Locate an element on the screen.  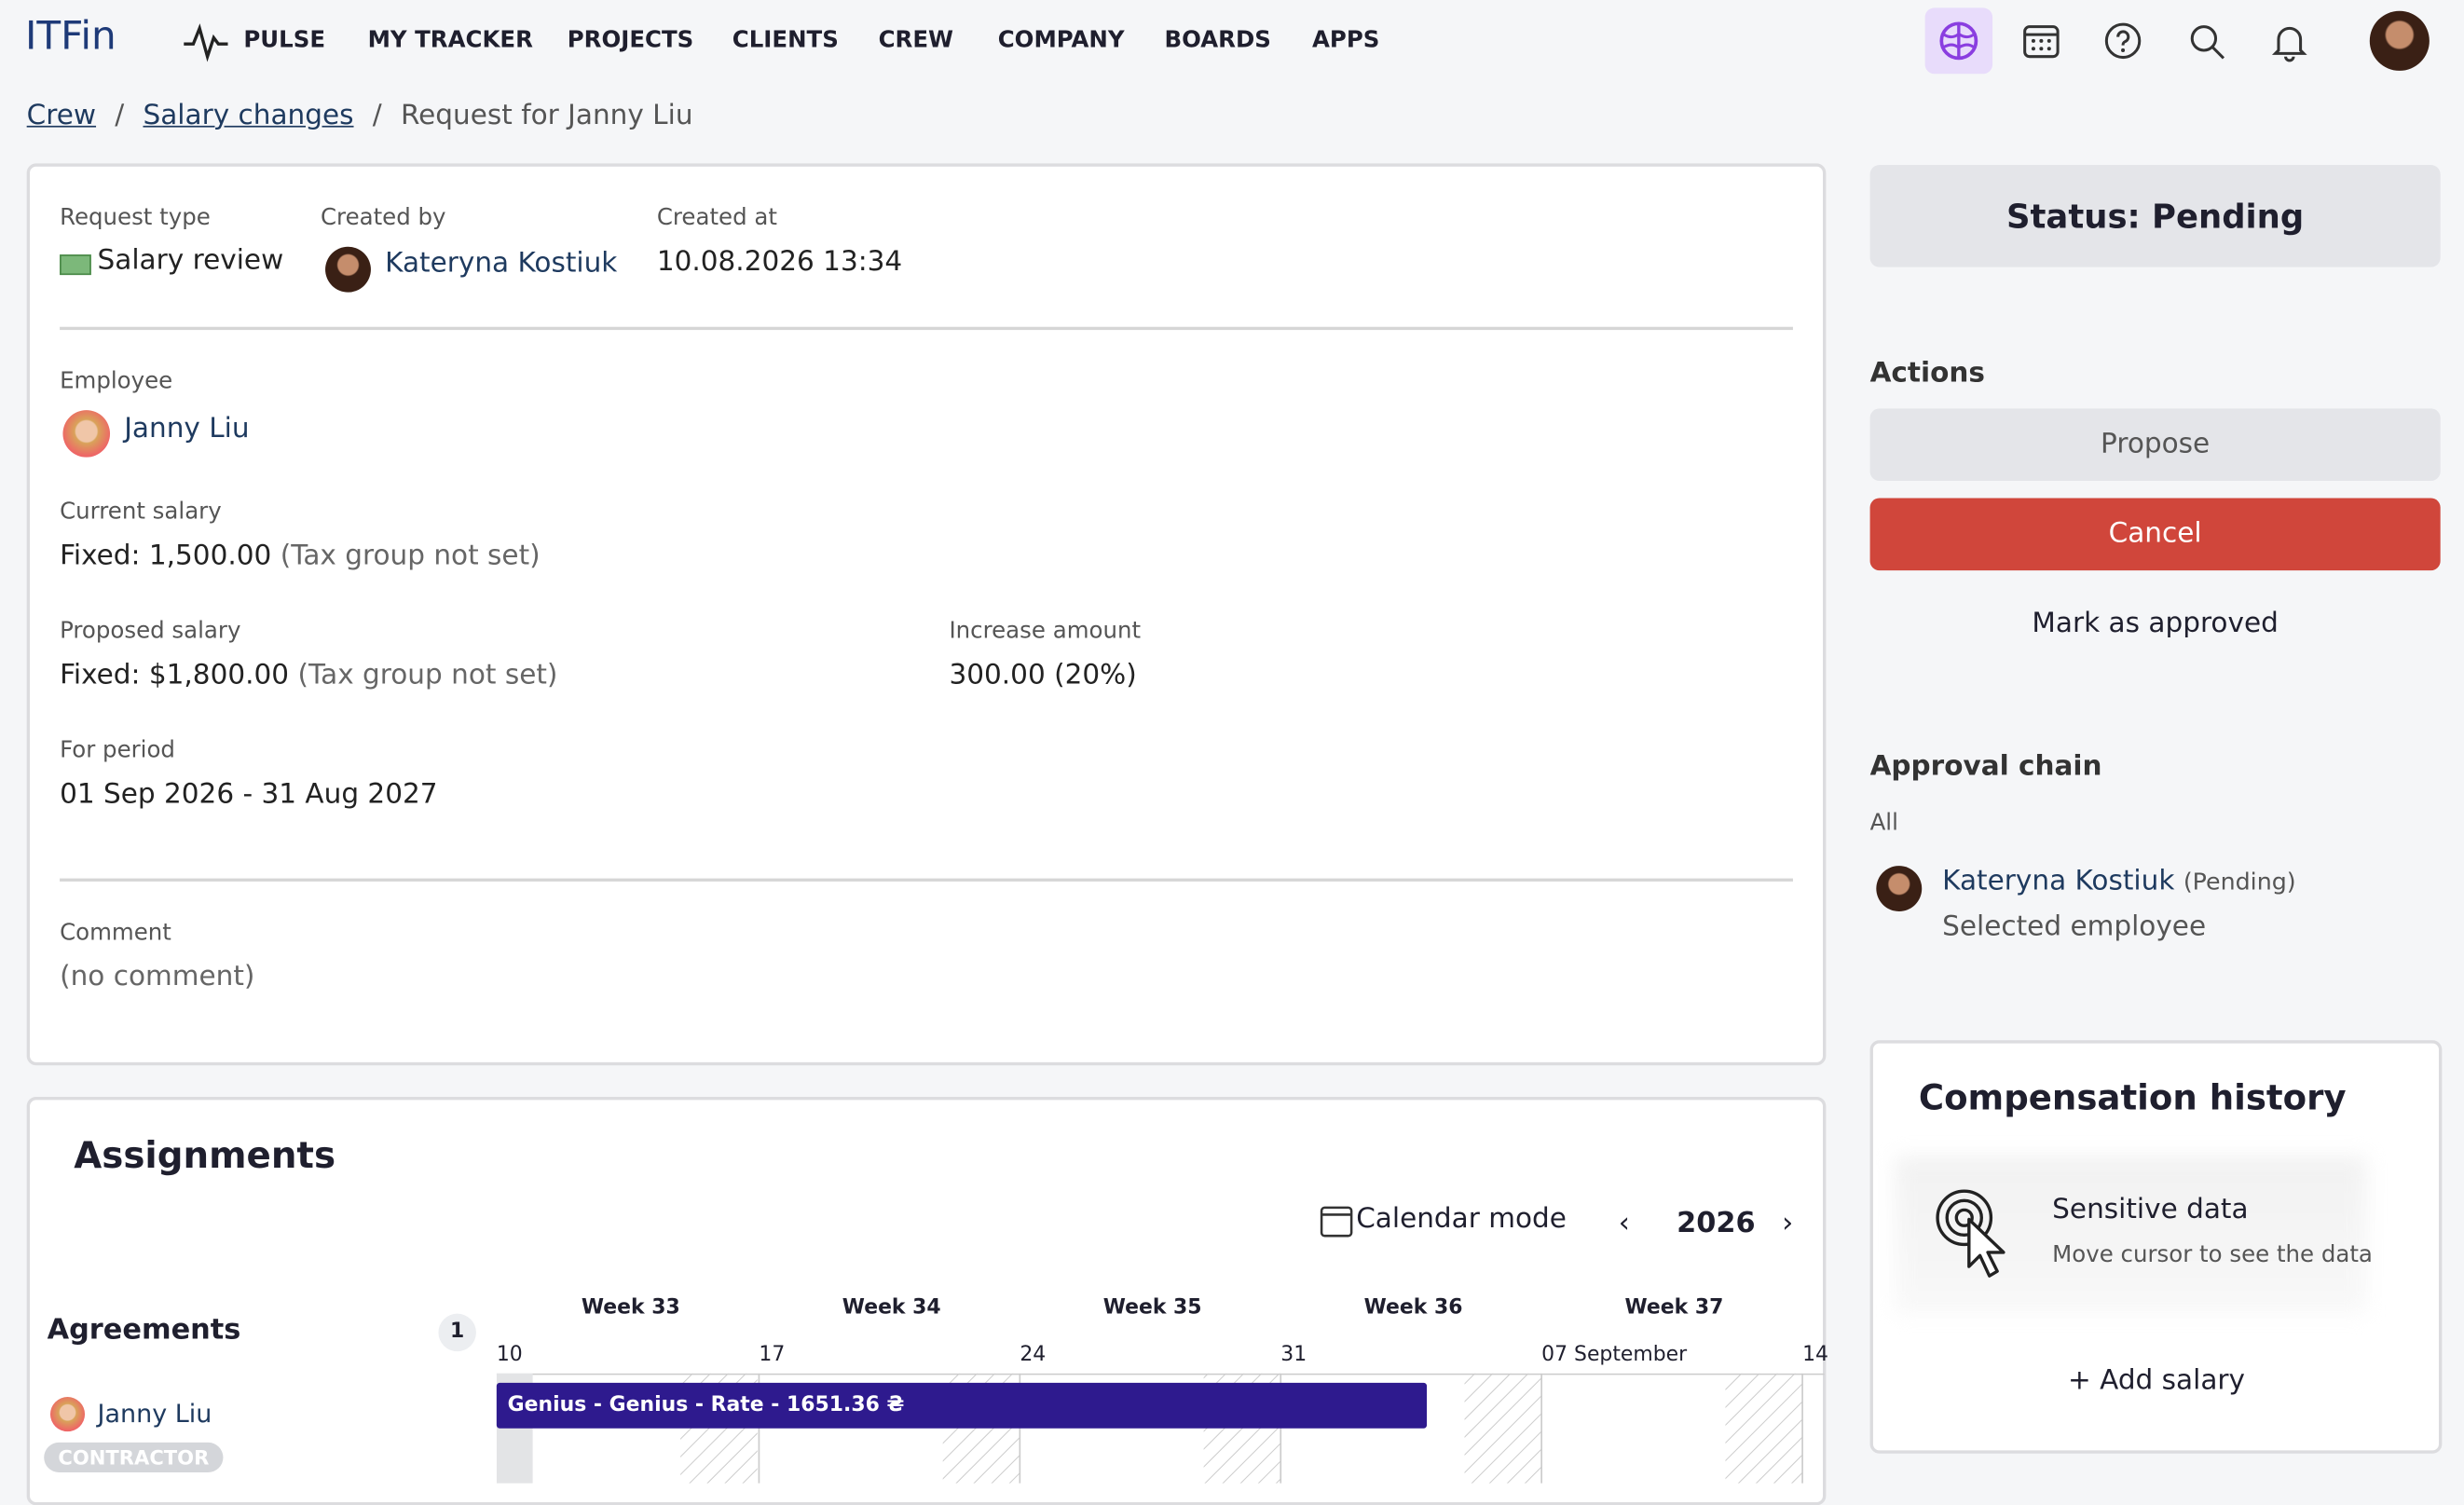
user-avatar is located at coordinates (2399, 40).